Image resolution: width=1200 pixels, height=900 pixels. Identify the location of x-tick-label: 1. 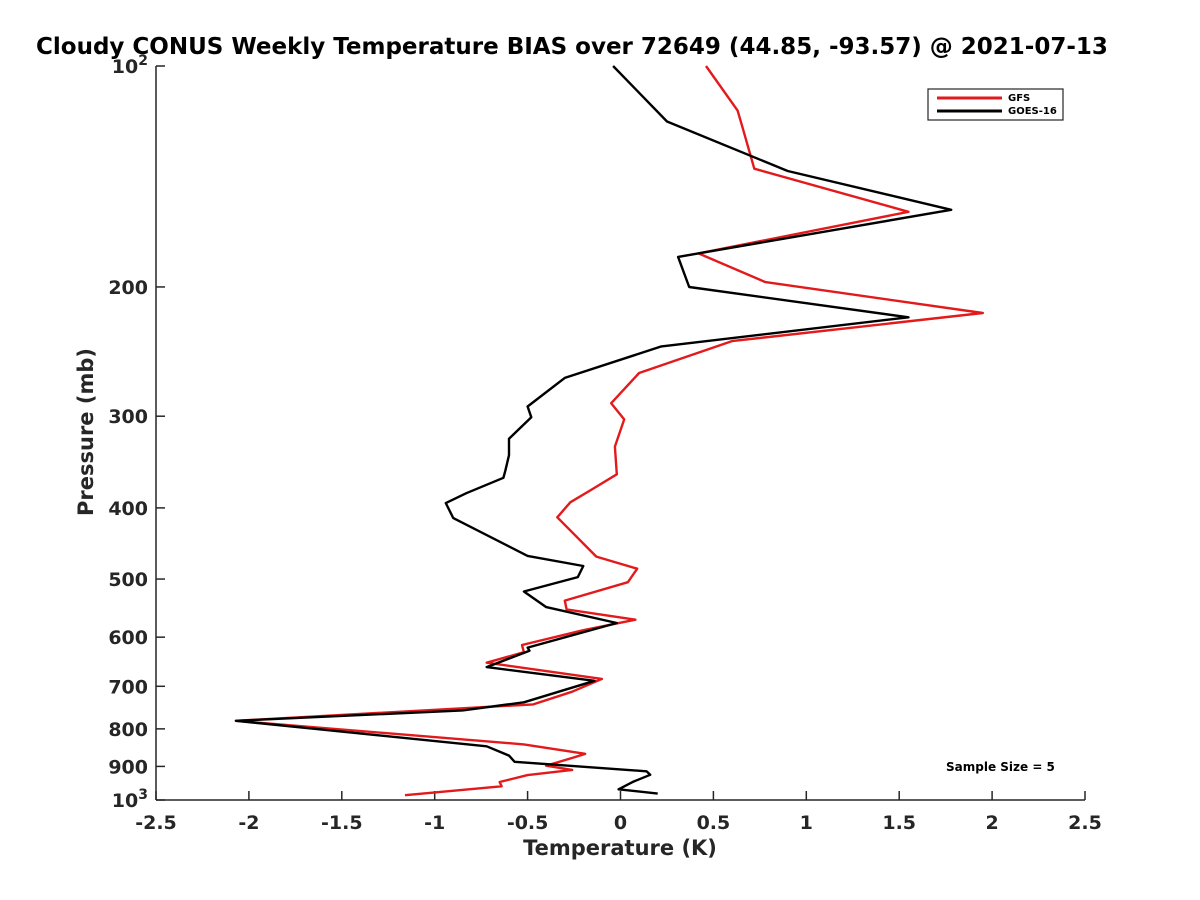
(806, 823).